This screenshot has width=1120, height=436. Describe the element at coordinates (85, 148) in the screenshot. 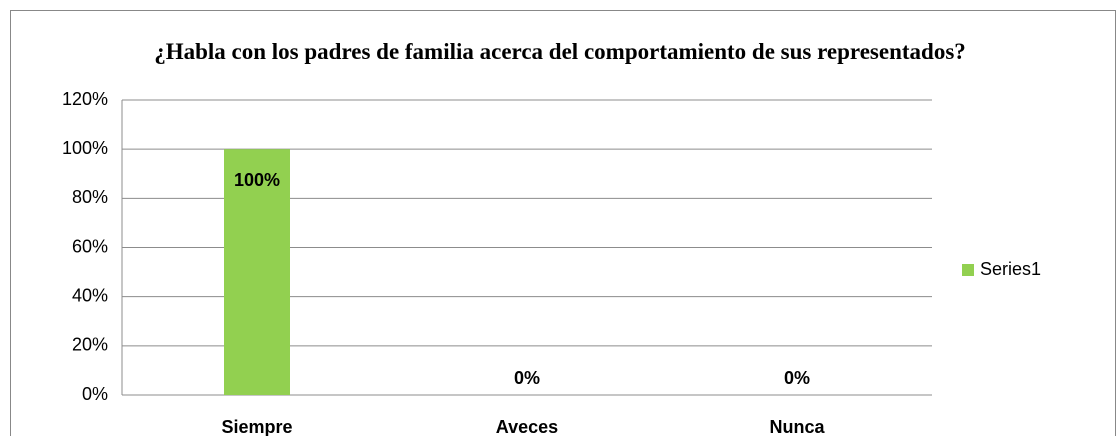

I see `y-tick-label: 100%` at that location.